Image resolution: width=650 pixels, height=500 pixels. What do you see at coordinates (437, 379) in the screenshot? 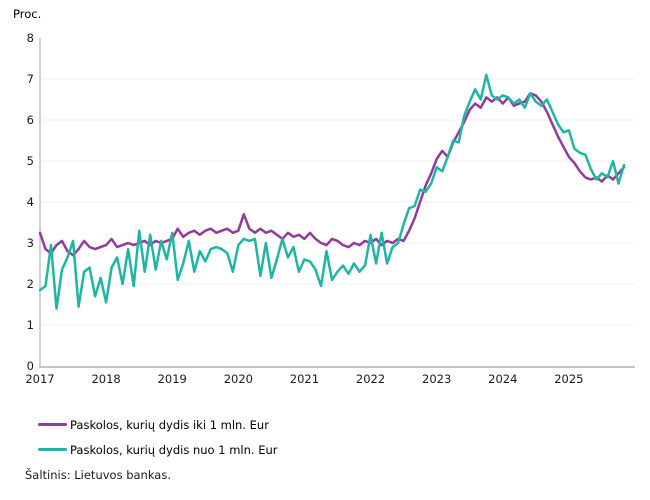
I see `x-tick-label-2023: 2023` at bounding box center [437, 379].